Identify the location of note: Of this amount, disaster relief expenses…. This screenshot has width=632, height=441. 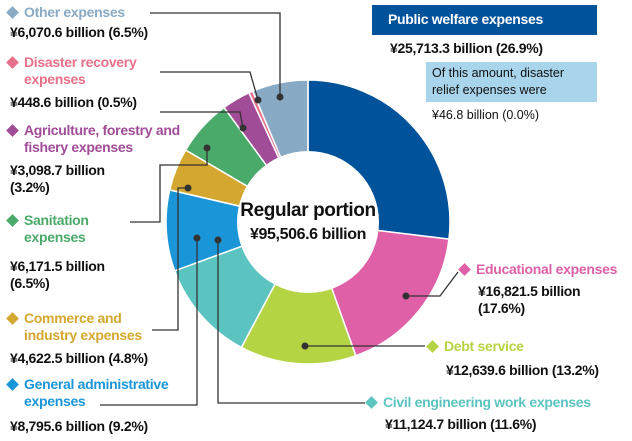
(511, 82).